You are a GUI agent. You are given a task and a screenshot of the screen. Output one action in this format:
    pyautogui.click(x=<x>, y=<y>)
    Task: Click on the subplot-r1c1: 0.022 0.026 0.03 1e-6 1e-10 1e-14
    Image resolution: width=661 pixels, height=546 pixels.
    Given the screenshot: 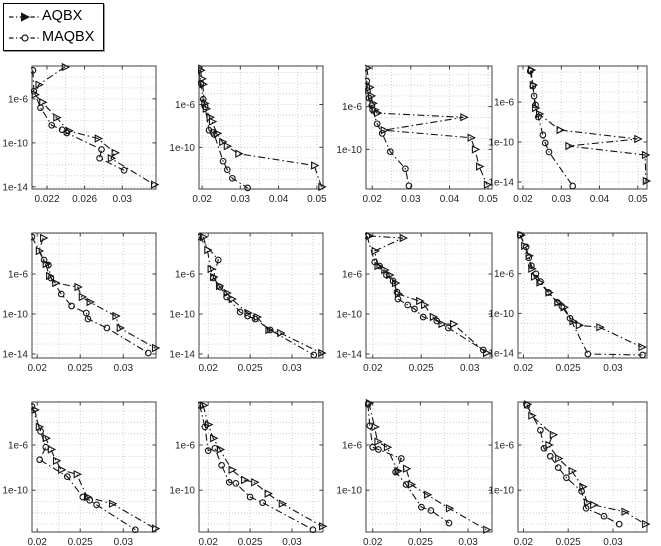 What is the action you would take?
    pyautogui.click(x=81, y=133)
    